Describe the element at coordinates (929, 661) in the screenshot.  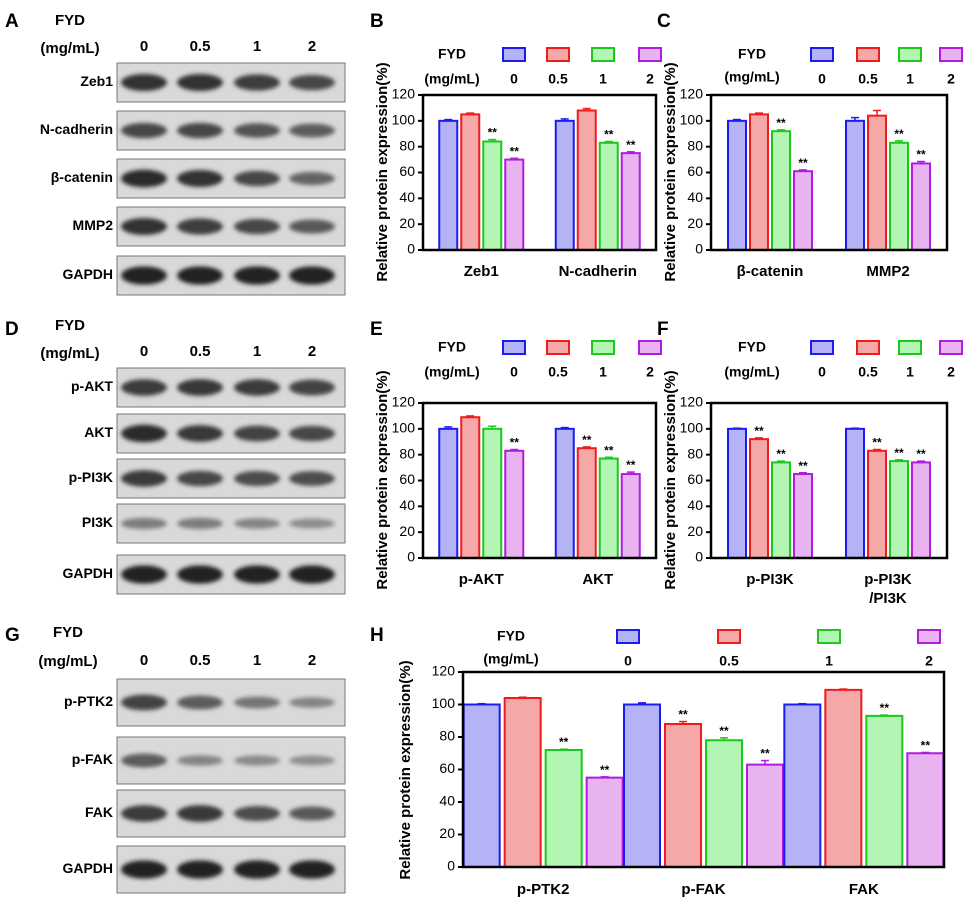
I see `legend-entry: 2` at that location.